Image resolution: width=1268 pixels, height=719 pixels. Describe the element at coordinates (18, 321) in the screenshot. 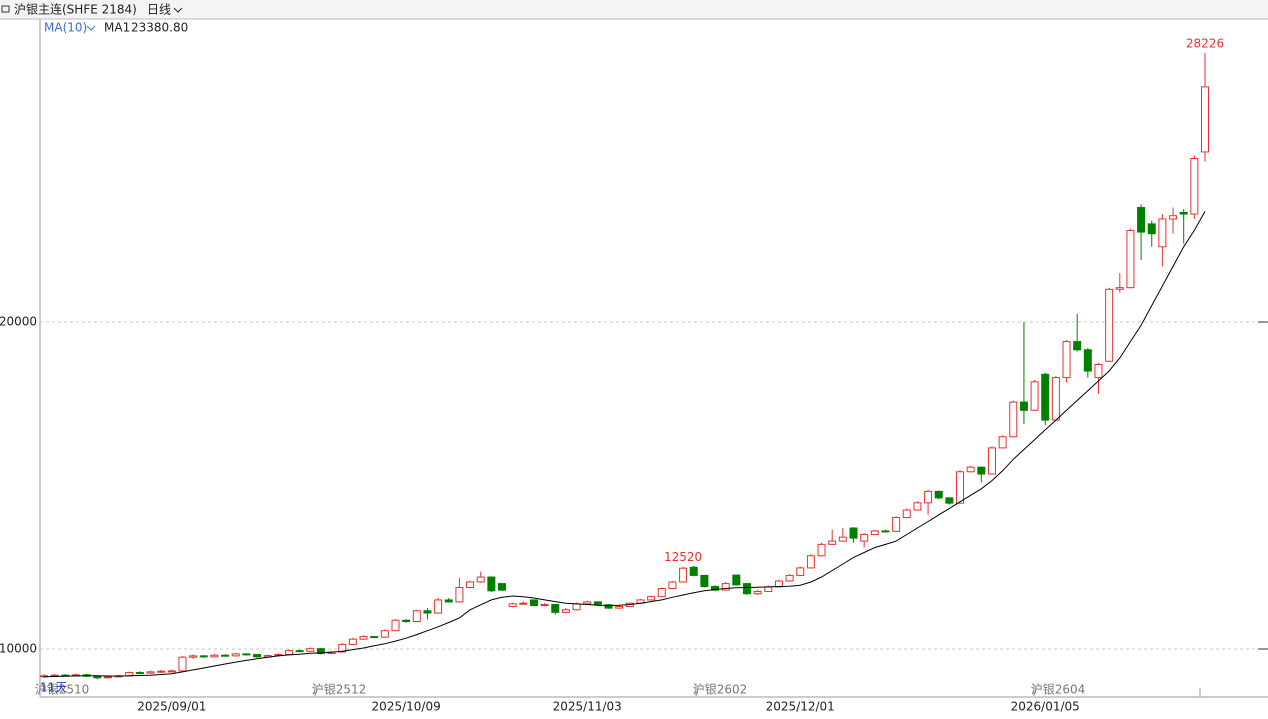

I see `y-tick-label: 20000` at that location.